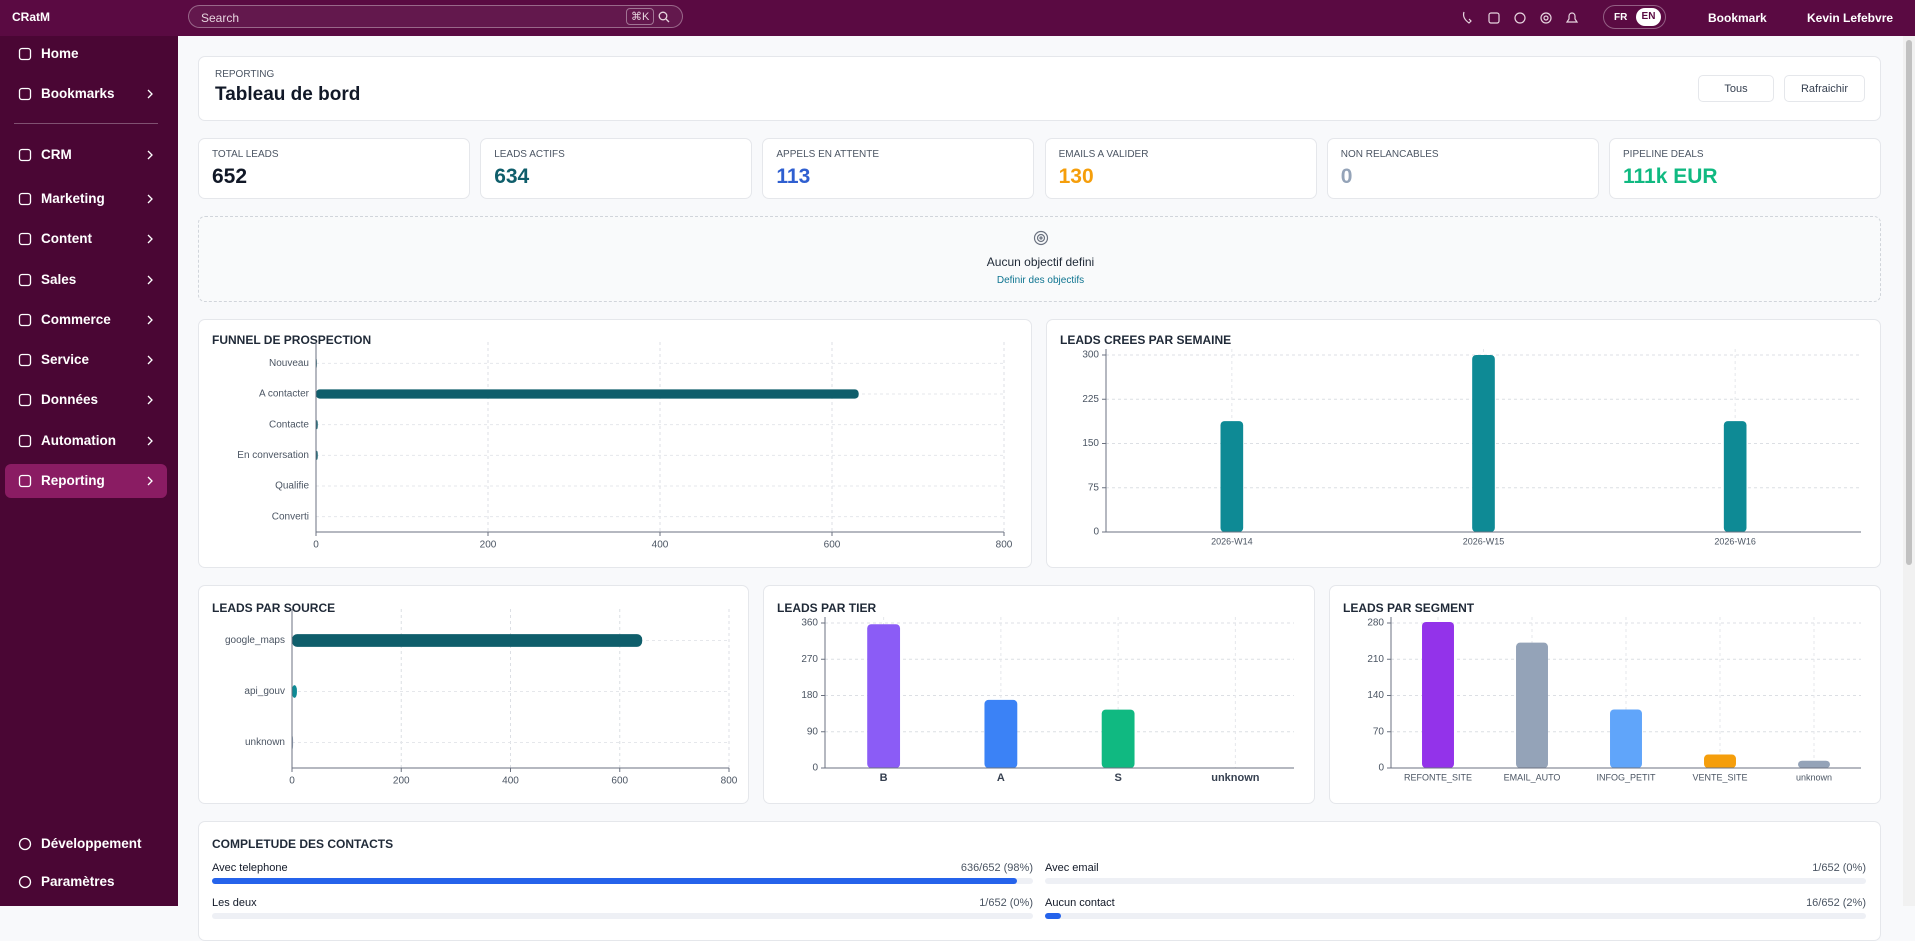 This screenshot has width=1915, height=941. I want to click on nav-item: Commerce, so click(86, 320).